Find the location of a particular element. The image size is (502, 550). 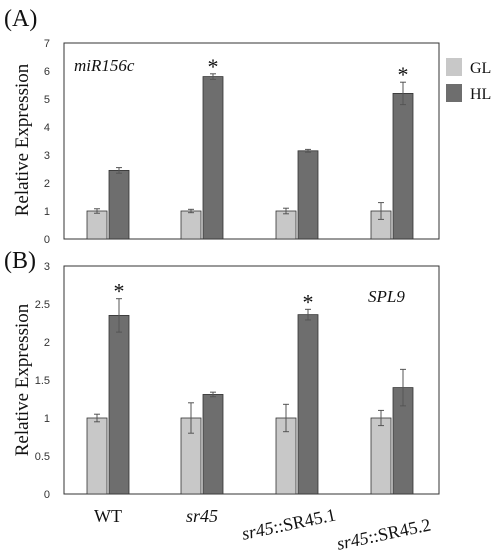

panel-a-ytick-label: 2 is located at coordinates (47, 184).